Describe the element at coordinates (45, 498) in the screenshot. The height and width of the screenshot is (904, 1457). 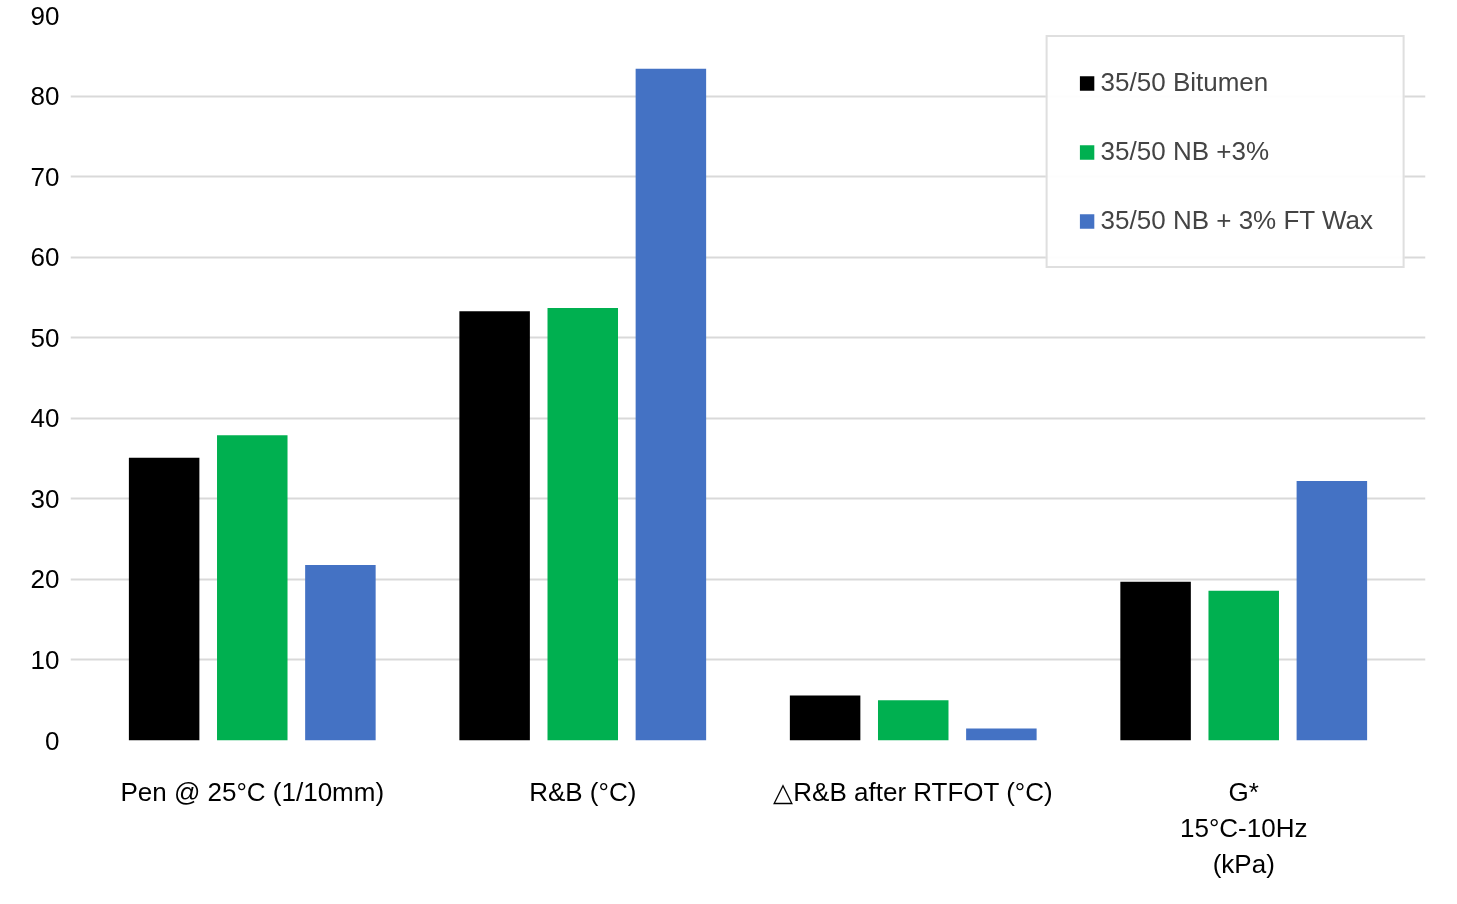
I see `y-tick-label: 30` at that location.